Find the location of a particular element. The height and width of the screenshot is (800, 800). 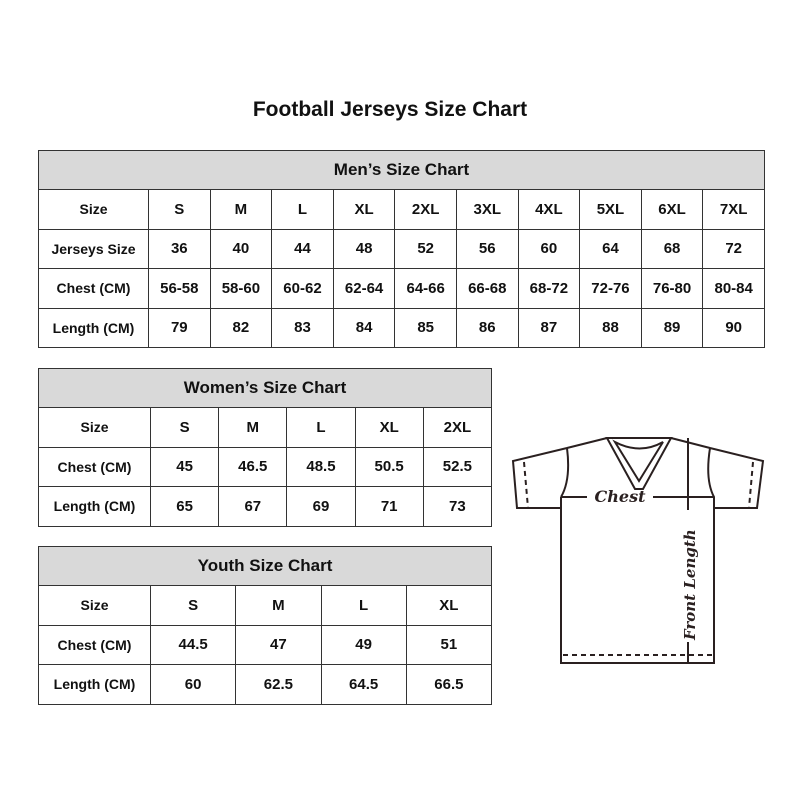

table-cell: 62.5 is located at coordinates (278, 684).